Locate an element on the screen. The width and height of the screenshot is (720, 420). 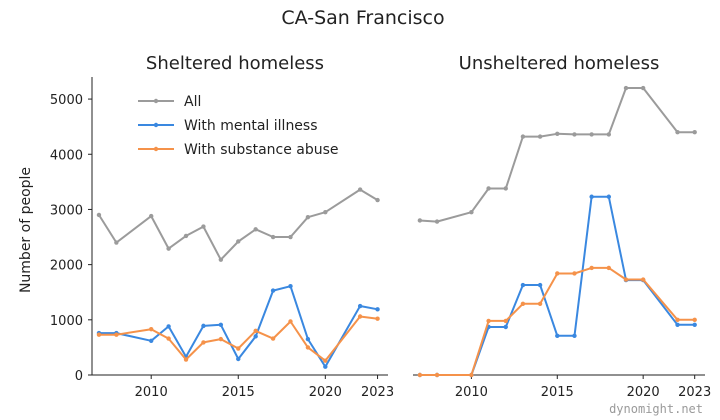
x-tick-label: 2010 is located at coordinates (151, 392).